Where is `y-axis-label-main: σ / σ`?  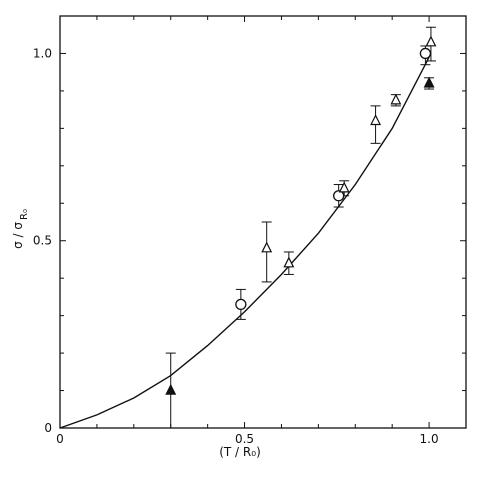
y-axis-label-main: σ / σ is located at coordinates (18, 235).